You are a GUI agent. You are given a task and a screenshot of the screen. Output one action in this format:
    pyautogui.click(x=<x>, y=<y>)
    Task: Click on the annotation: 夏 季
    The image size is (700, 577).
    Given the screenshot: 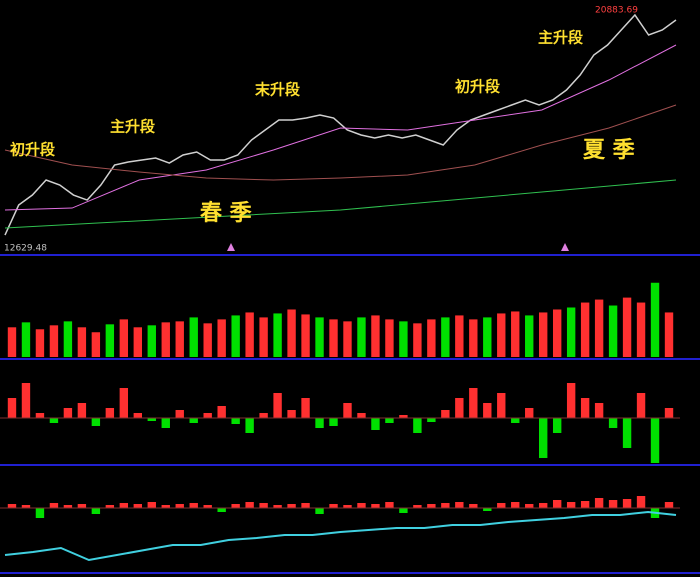 What is the action you would take?
    pyautogui.click(x=609, y=150)
    